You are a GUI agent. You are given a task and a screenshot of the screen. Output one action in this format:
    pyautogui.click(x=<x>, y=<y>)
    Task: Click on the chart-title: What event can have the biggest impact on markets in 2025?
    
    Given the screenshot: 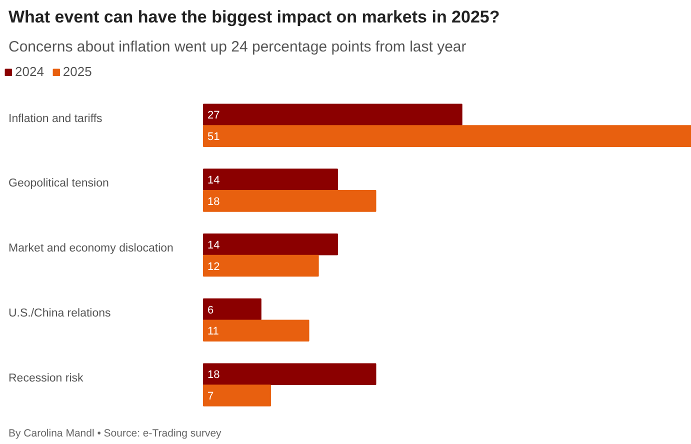 What is the action you would take?
    pyautogui.click(x=254, y=17)
    